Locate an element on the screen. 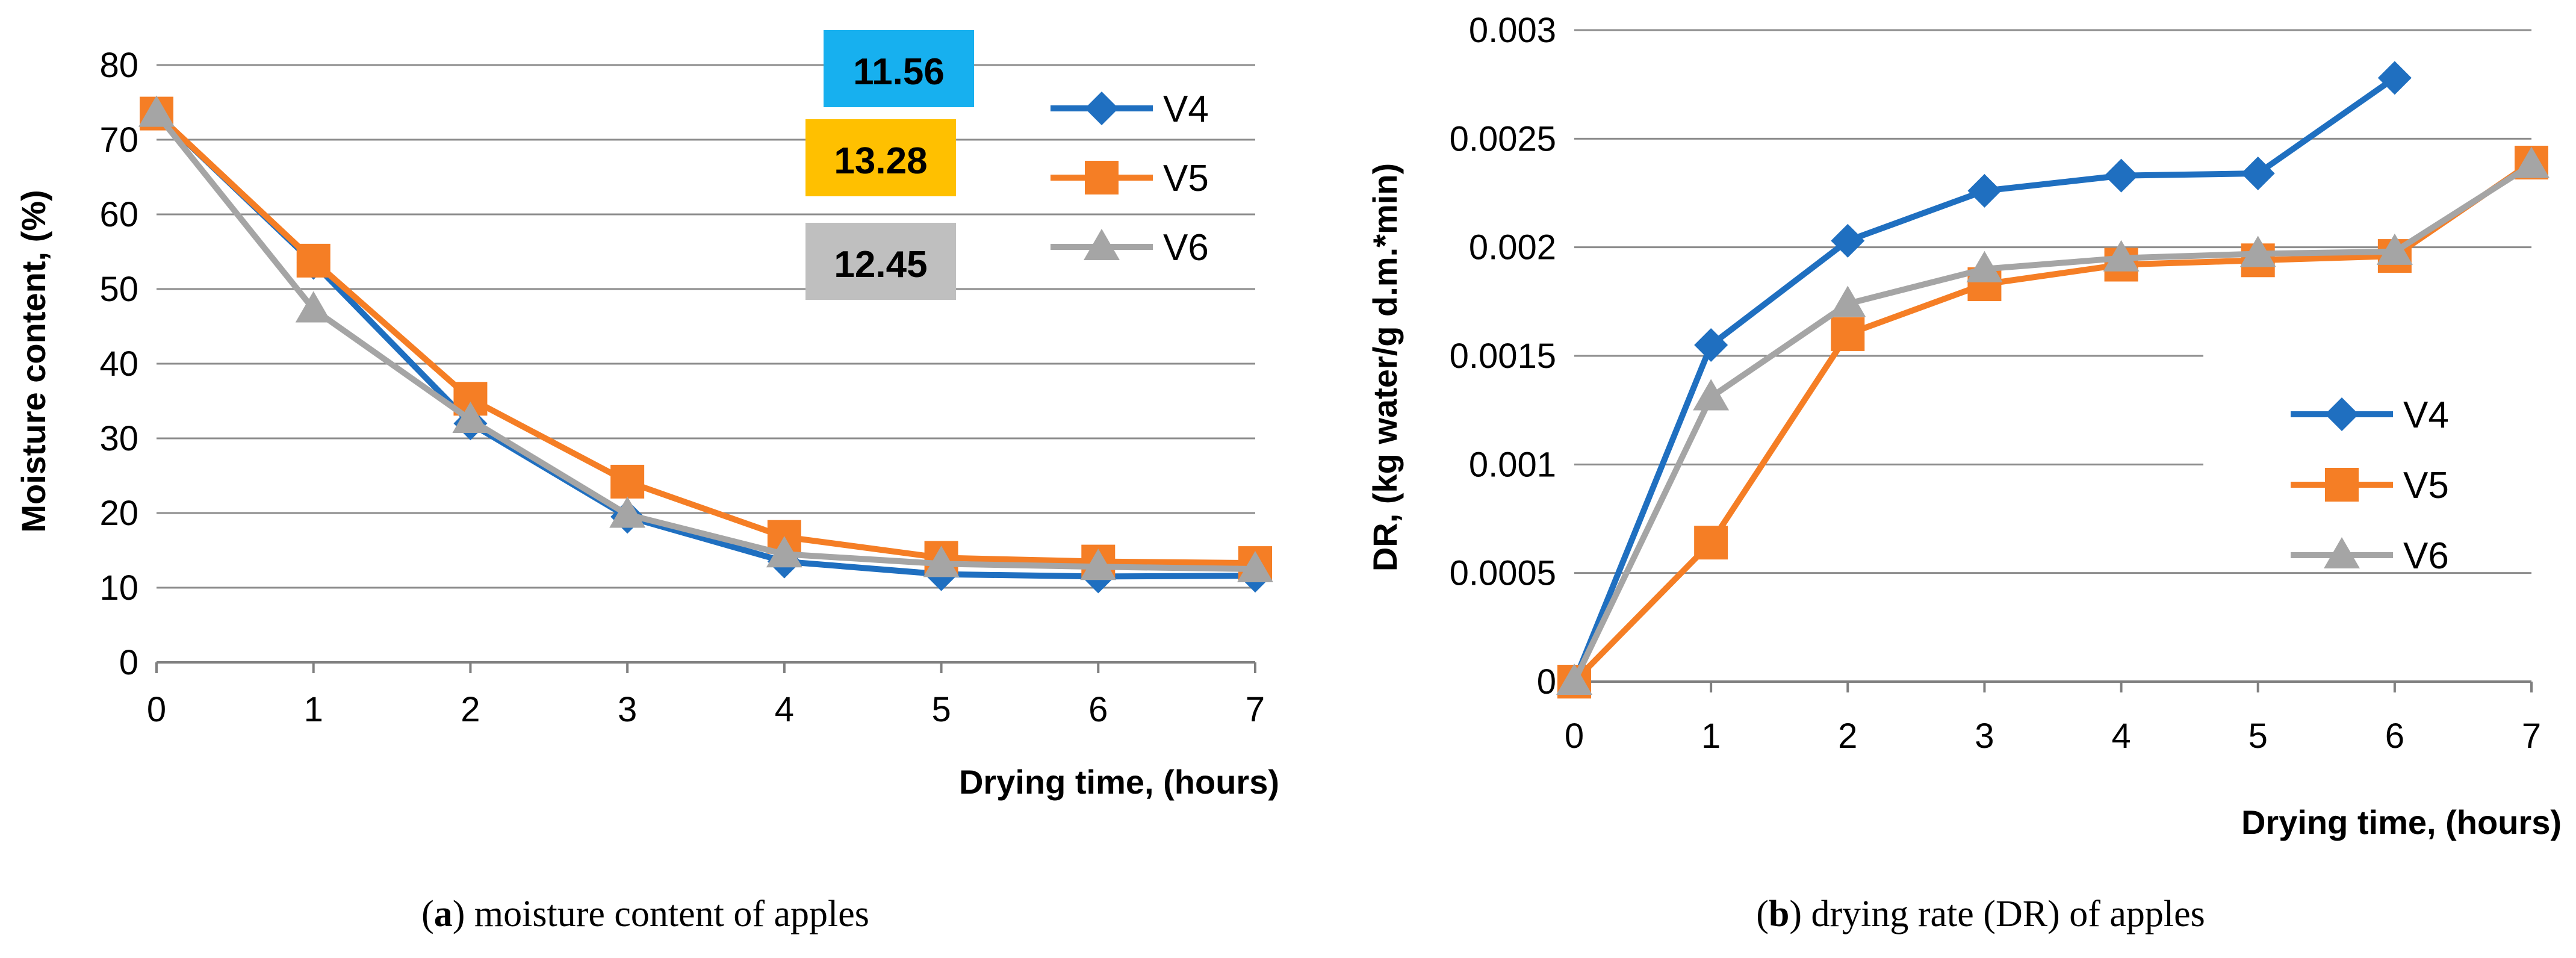  a-x-tick-label: 3 is located at coordinates (627, 709).